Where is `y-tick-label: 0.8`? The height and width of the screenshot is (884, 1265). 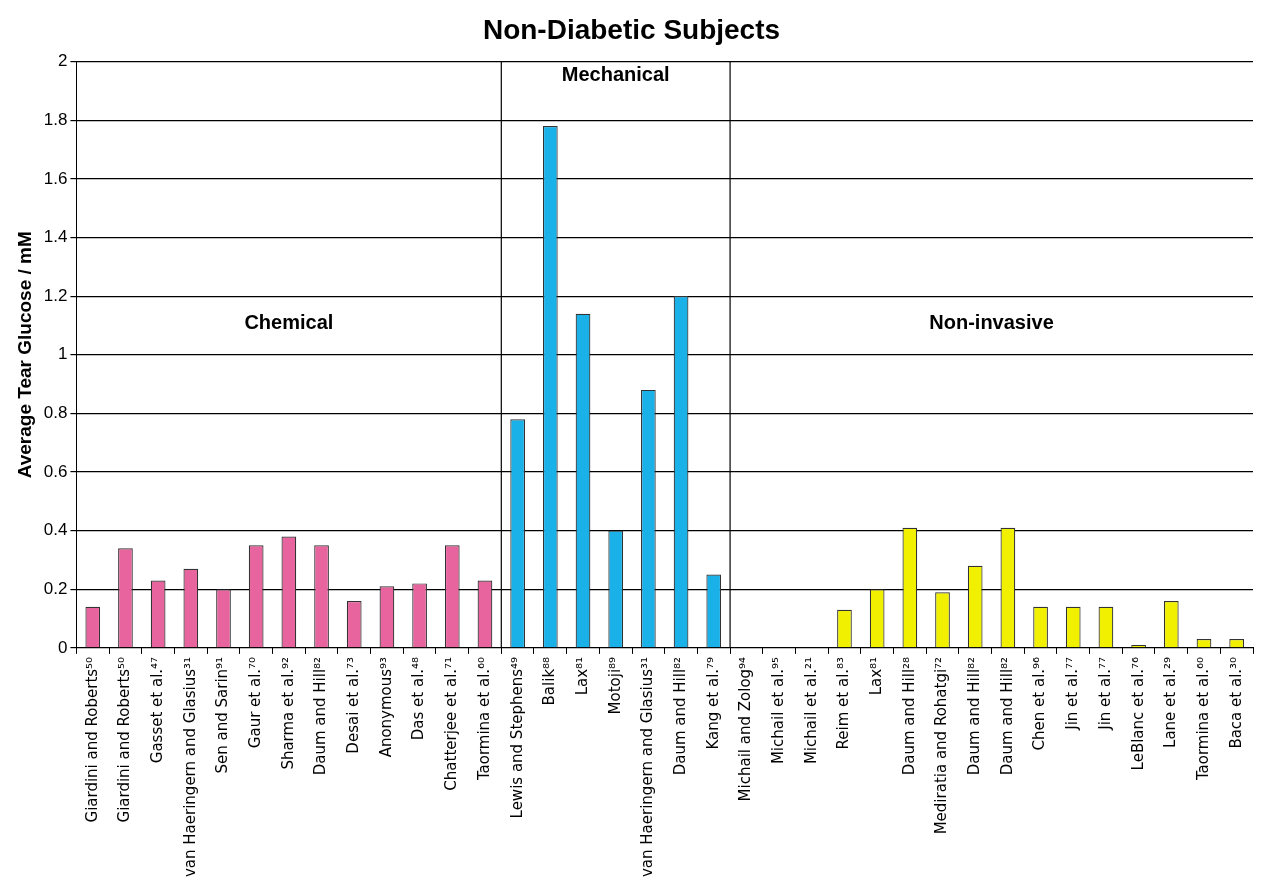
y-tick-label: 0.8 is located at coordinates (55, 413).